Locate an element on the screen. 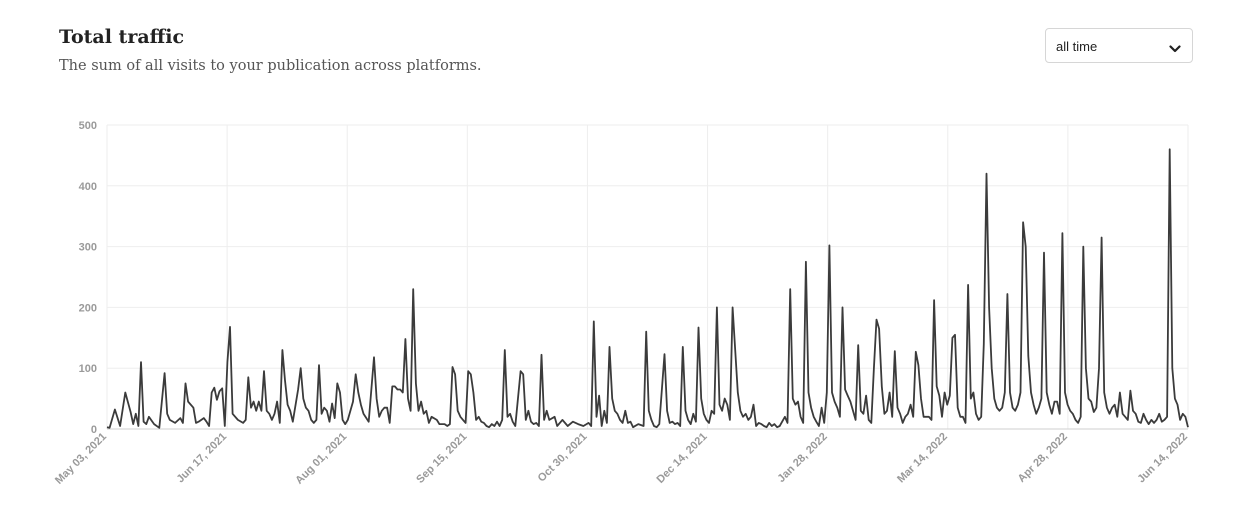  y-tick-label: 100 is located at coordinates (88, 369).